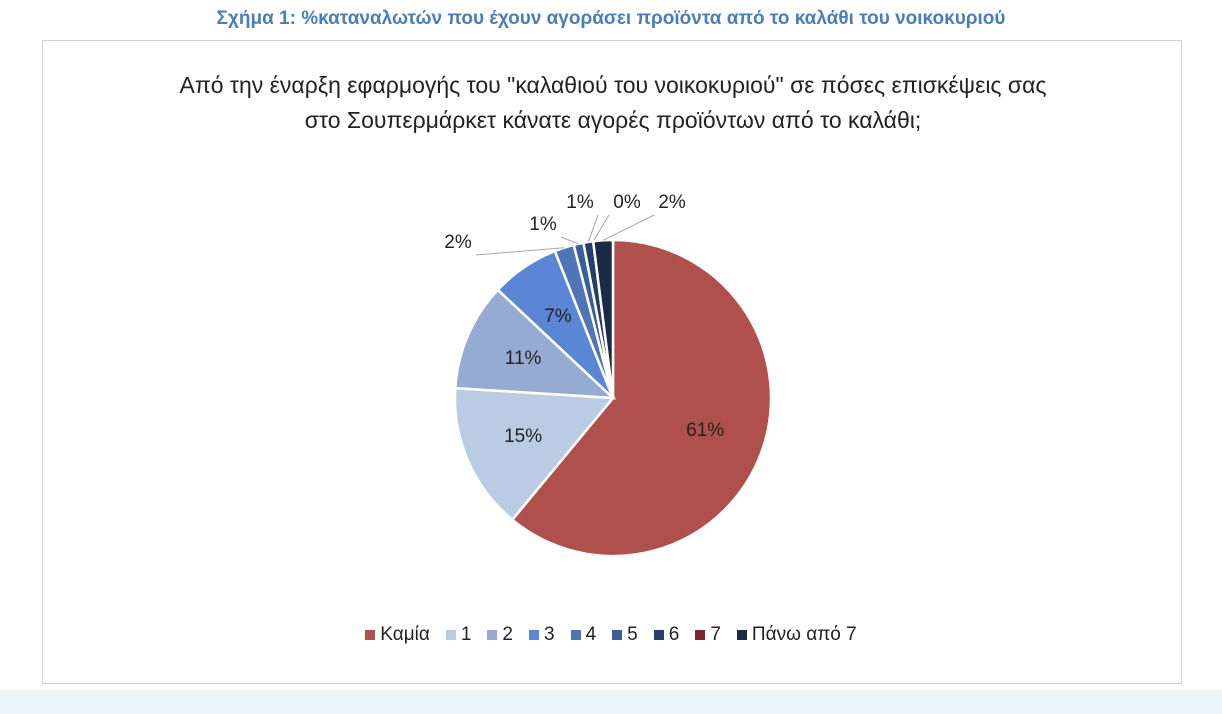  What do you see at coordinates (507, 634) in the screenshot?
I see `legend-label: 2` at bounding box center [507, 634].